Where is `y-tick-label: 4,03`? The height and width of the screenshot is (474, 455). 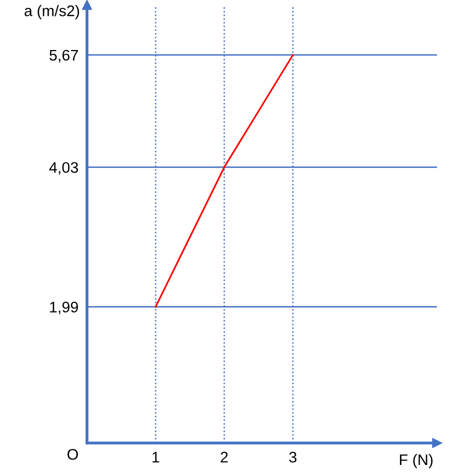 y-tick-label: 4,03 is located at coordinates (63, 168).